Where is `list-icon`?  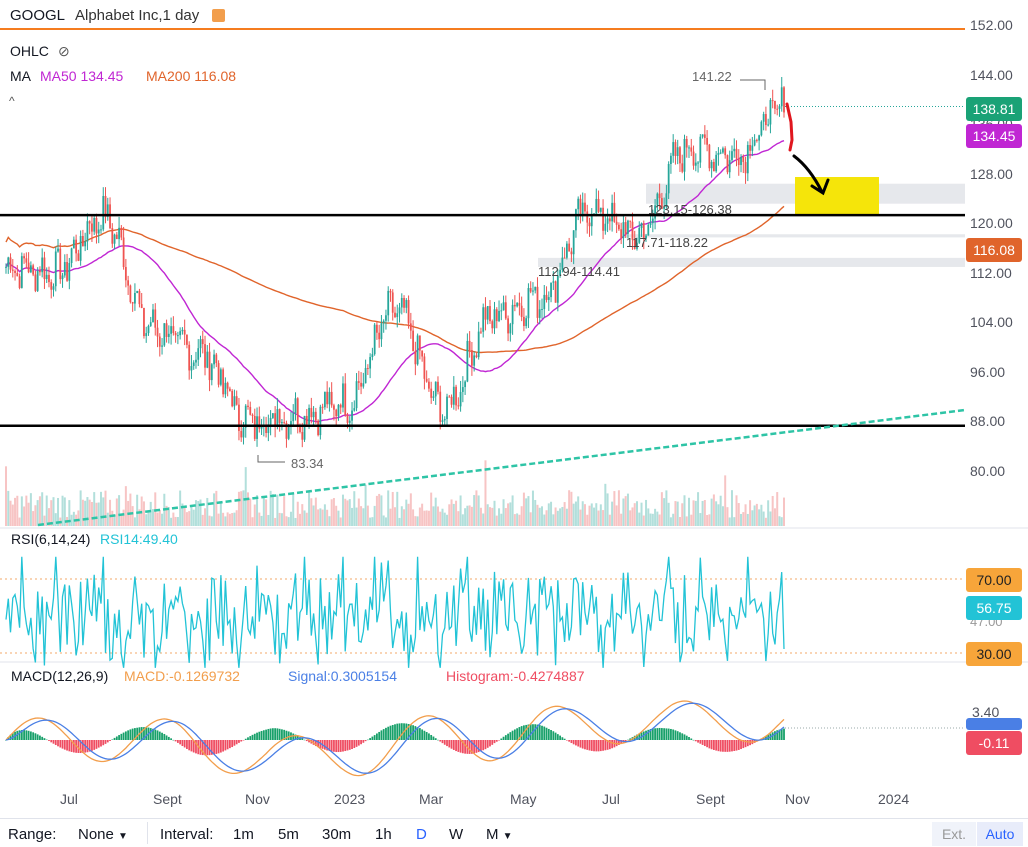
list-icon is located at coordinates (218, 15).